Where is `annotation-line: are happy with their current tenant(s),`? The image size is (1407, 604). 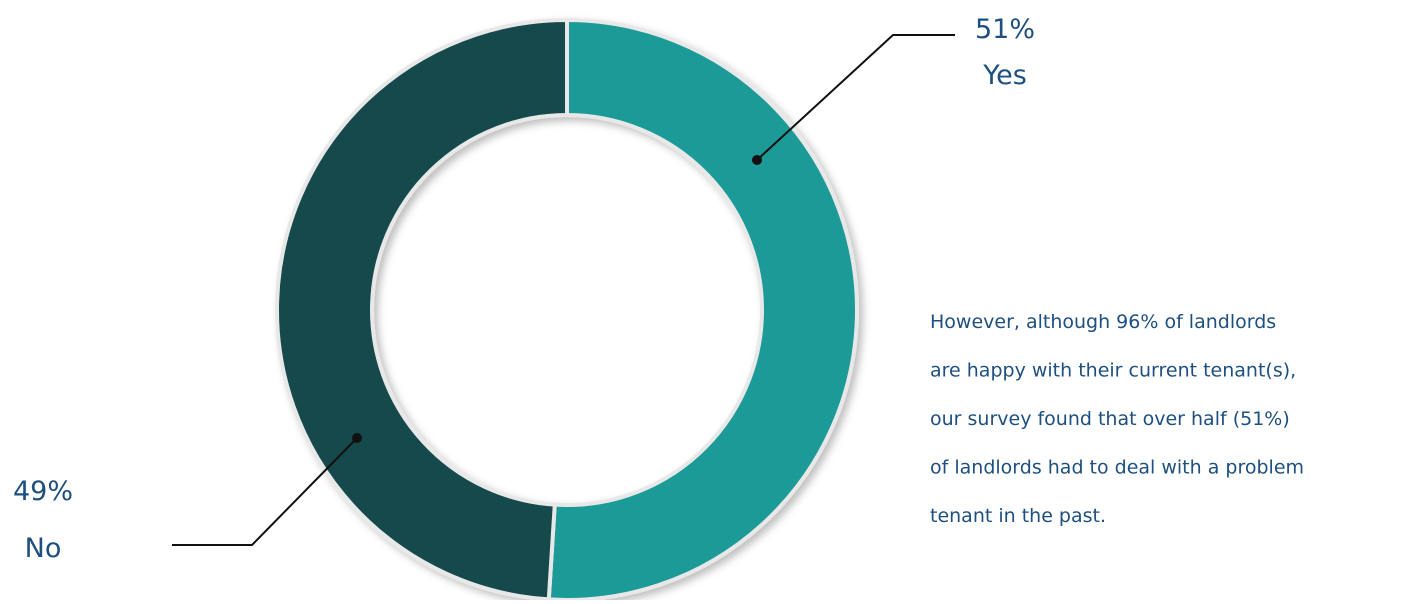
annotation-line: are happy with their current tenant(s), is located at coordinates (1113, 371).